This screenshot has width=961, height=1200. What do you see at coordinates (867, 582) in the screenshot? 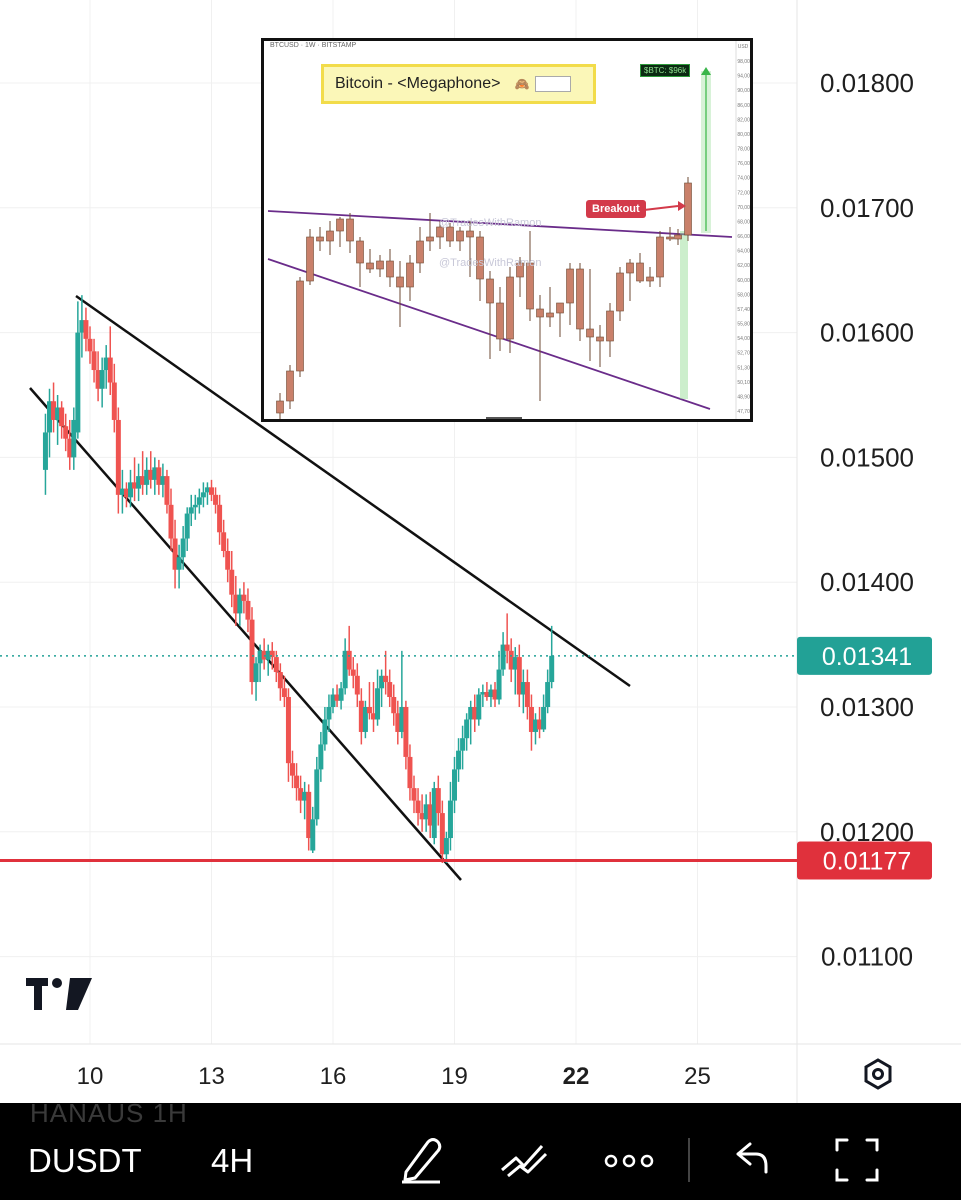
I see `price-tick-label: 0.01400` at bounding box center [867, 582].